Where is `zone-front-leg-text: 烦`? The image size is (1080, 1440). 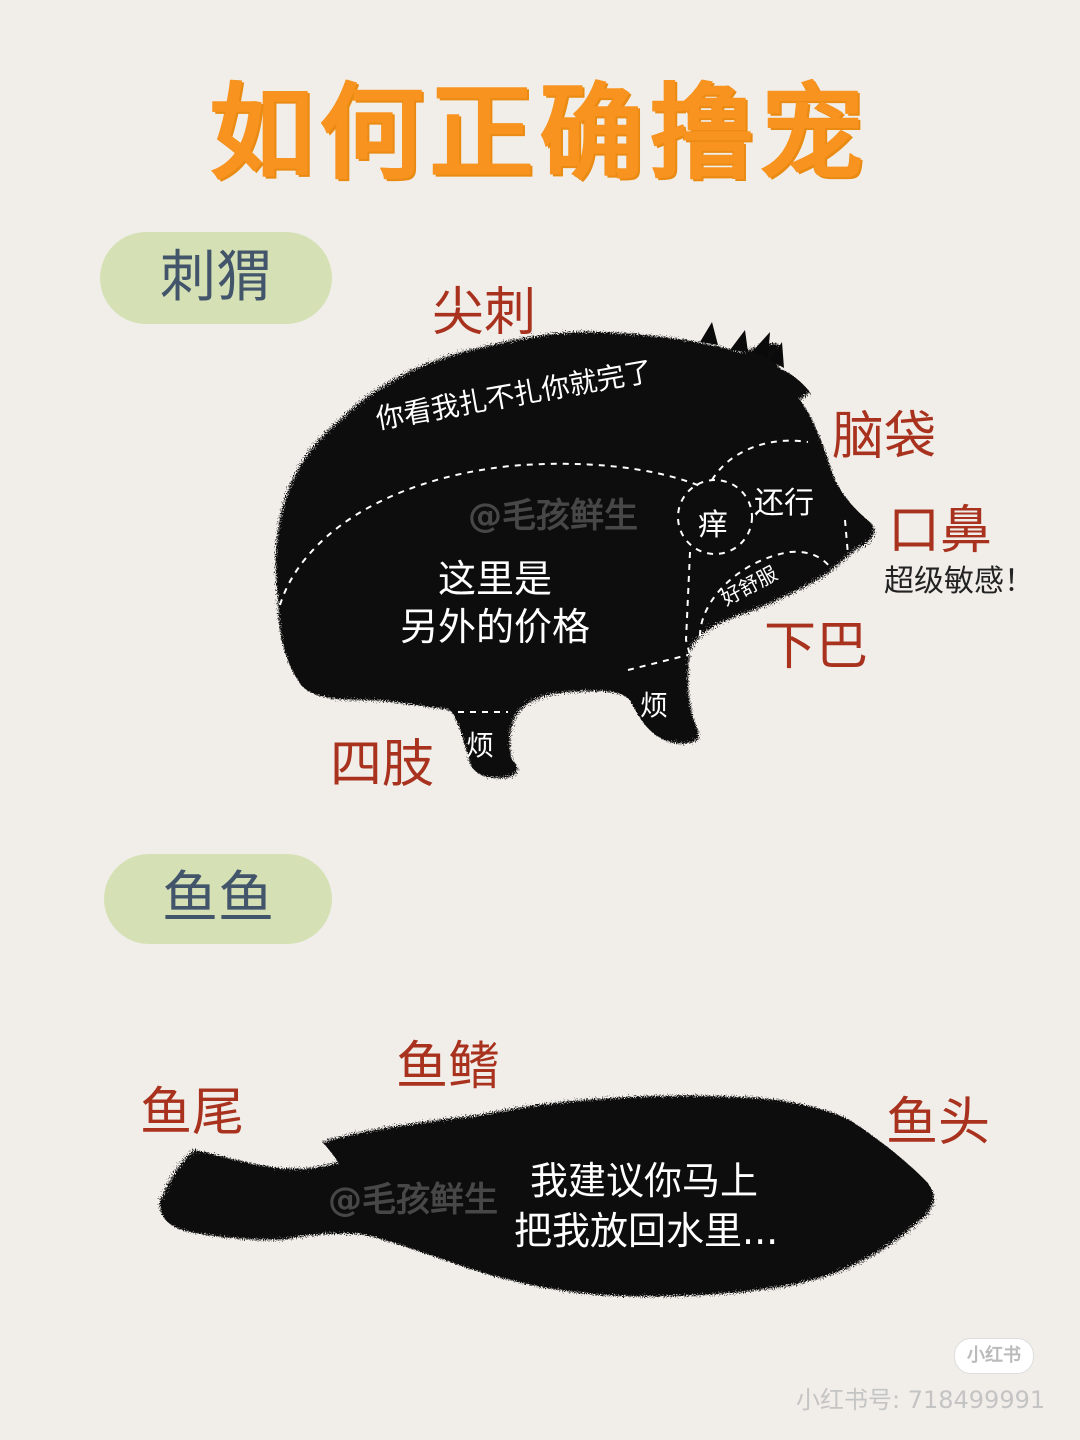
zone-front-leg-text: 烦 is located at coordinates (654, 705).